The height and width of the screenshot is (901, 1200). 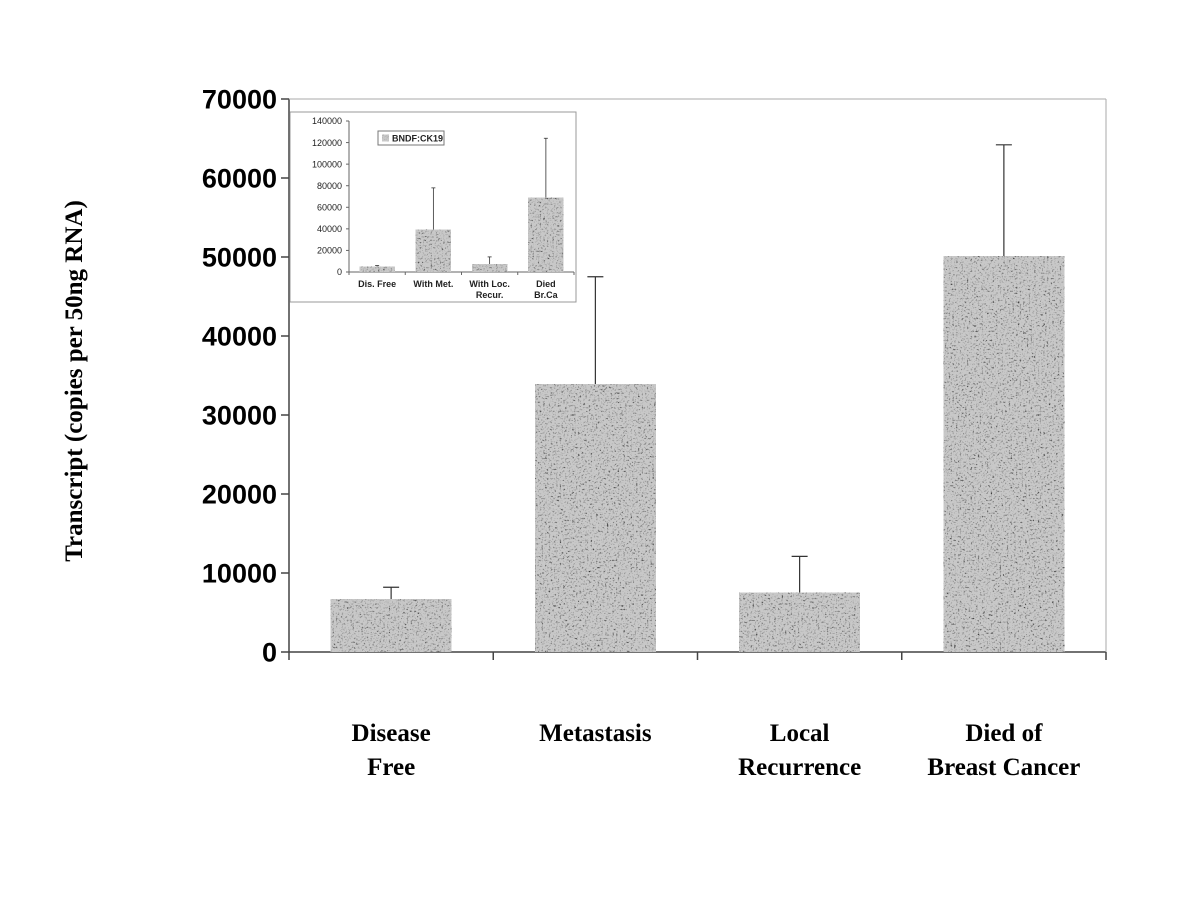 I want to click on x-category-label: Breast Cancer, so click(x=1003, y=767).